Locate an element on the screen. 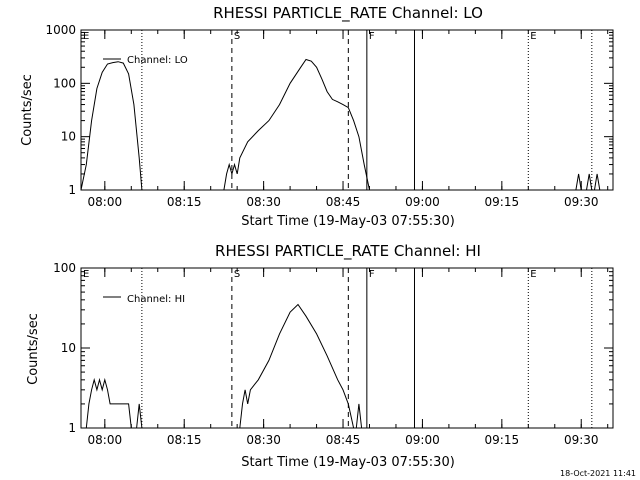 This screenshot has height=480, width=640. x-tick-label-hi: 09:15 is located at coordinates (502, 440).